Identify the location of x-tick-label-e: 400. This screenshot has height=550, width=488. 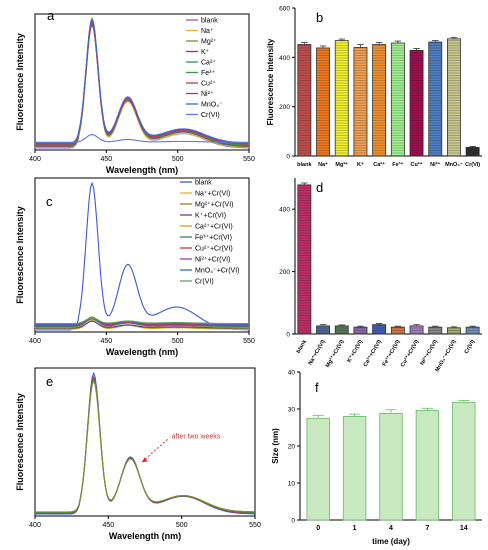
(35, 525).